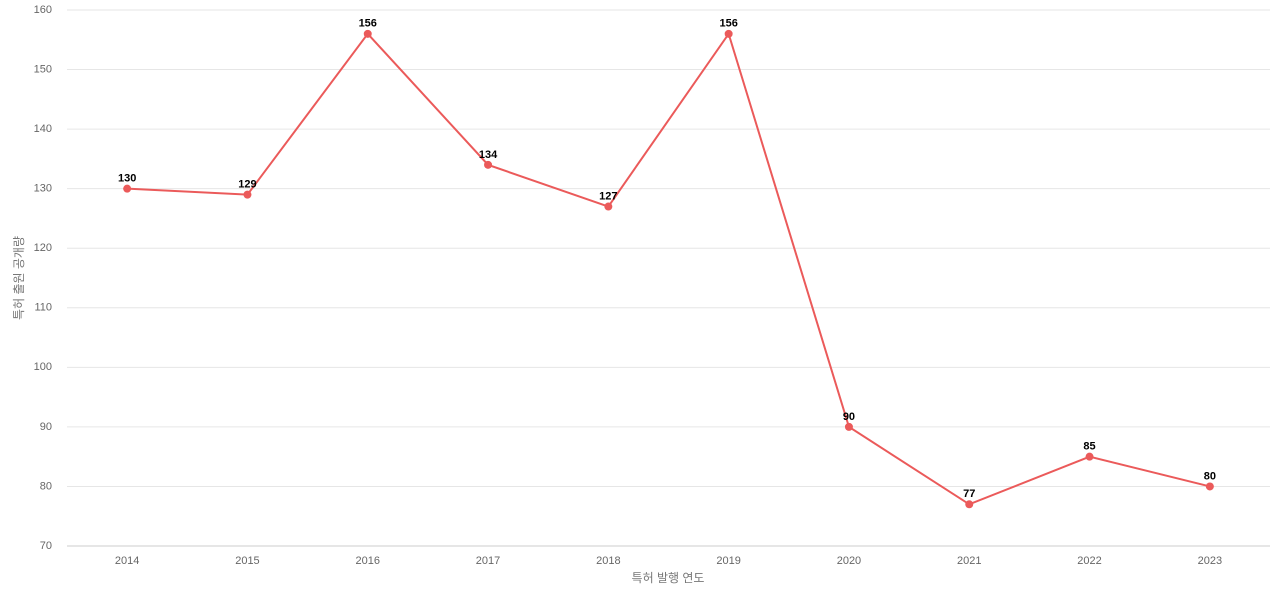 This screenshot has height=600, width=1280. I want to click on y-tick-label: 140, so click(43, 129).